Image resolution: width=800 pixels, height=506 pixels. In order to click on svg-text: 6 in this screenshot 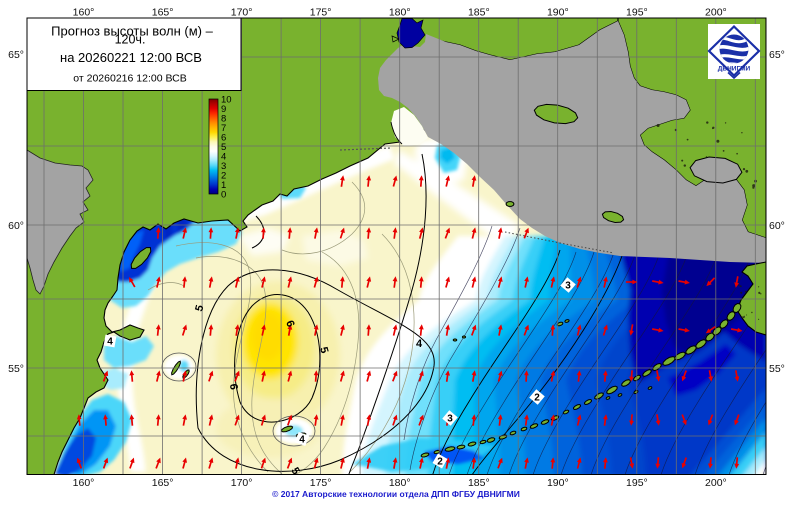, I will do `click(233, 386)`.